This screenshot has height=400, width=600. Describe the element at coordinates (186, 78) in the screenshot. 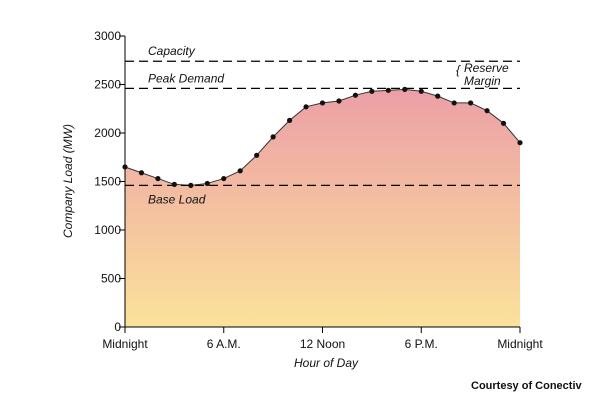

I see `reference-line-label: Peak Demand` at that location.